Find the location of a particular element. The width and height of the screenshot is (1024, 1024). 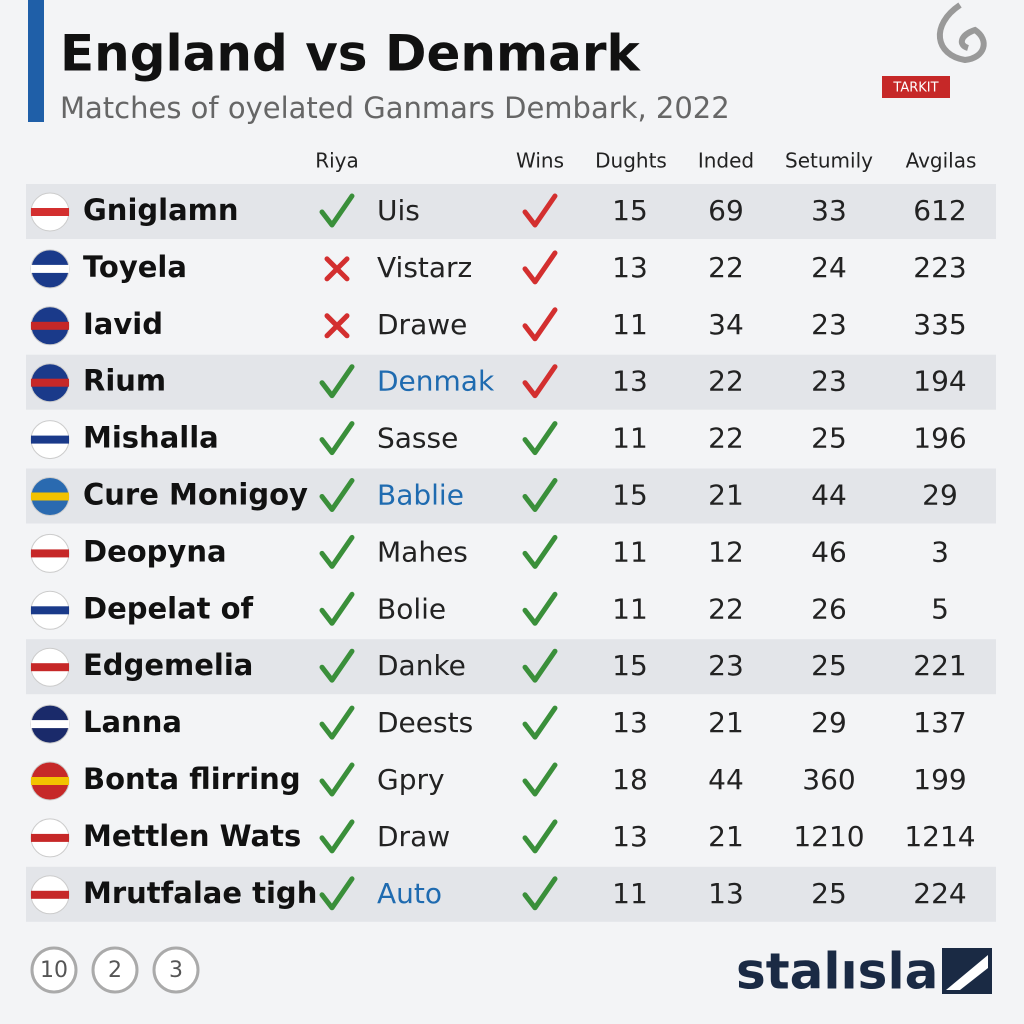

logo-stripe is located at coordinates (967, 972).